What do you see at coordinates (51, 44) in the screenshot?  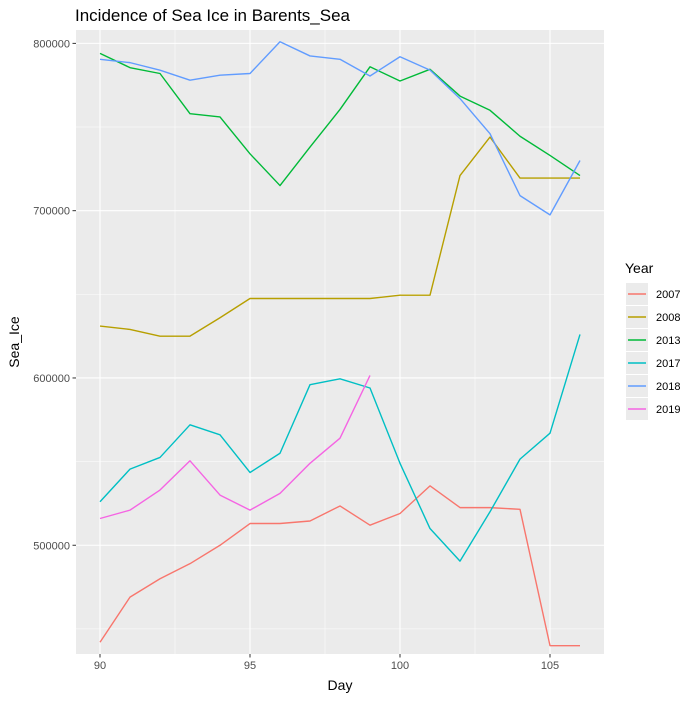 I see `y-tick-label: 800000` at bounding box center [51, 44].